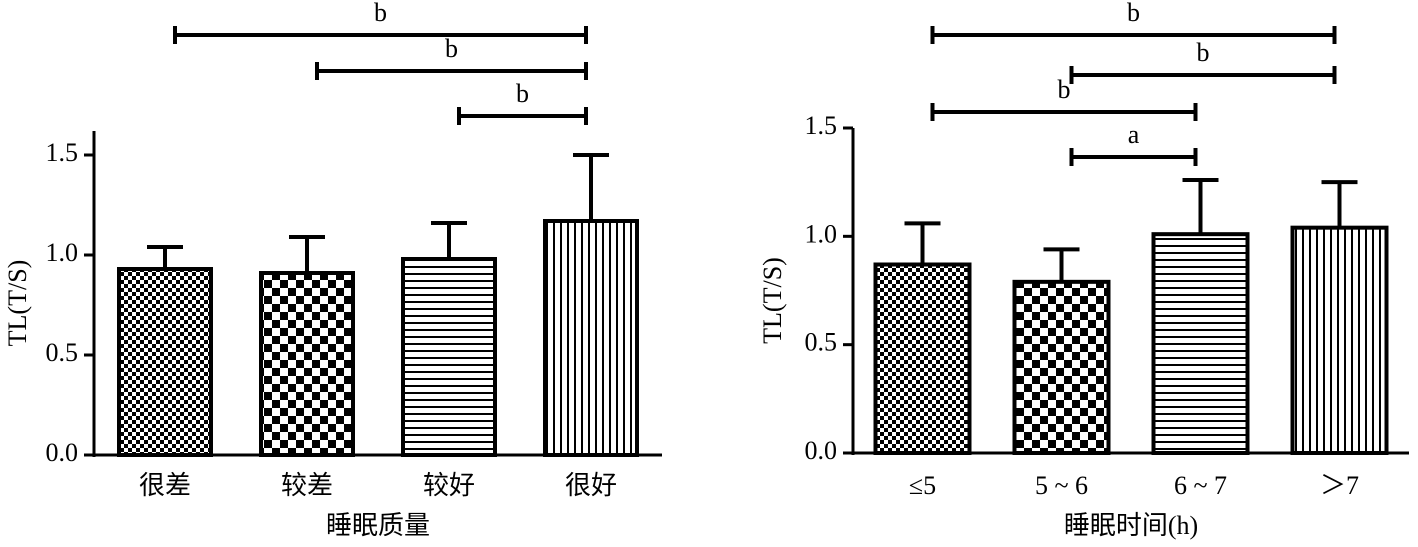 The height and width of the screenshot is (547, 1418). What do you see at coordinates (922, 485) in the screenshot?
I see `x-tick-label: ≤5` at bounding box center [922, 485].